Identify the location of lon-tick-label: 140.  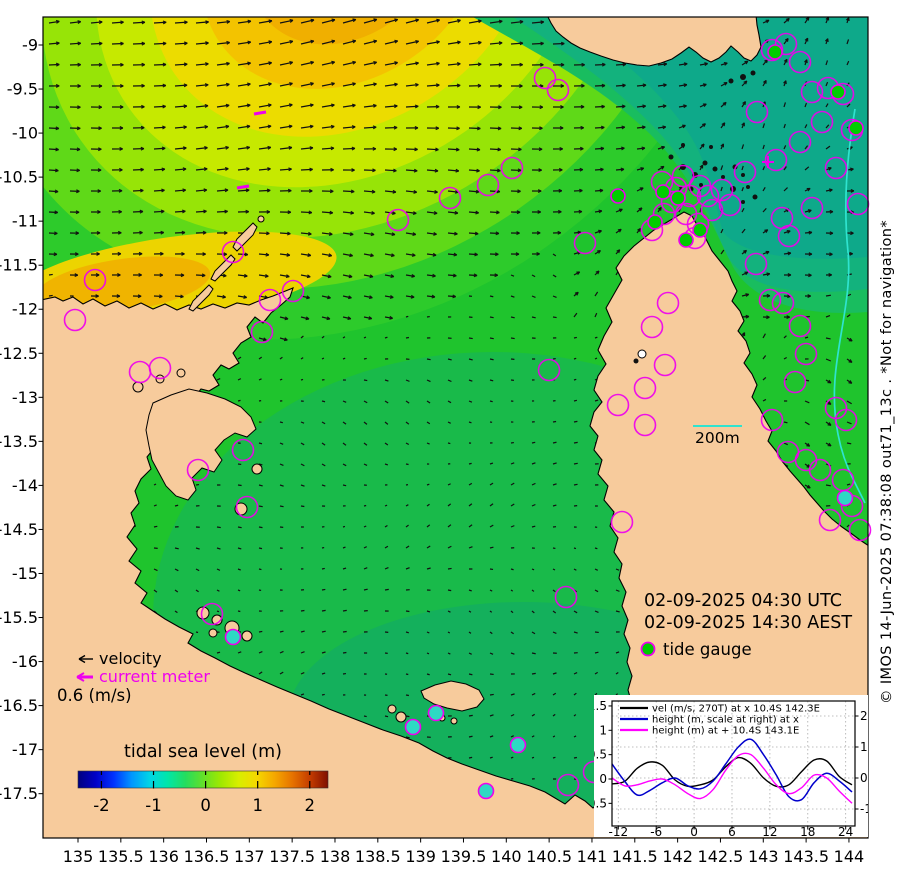
(506, 856).